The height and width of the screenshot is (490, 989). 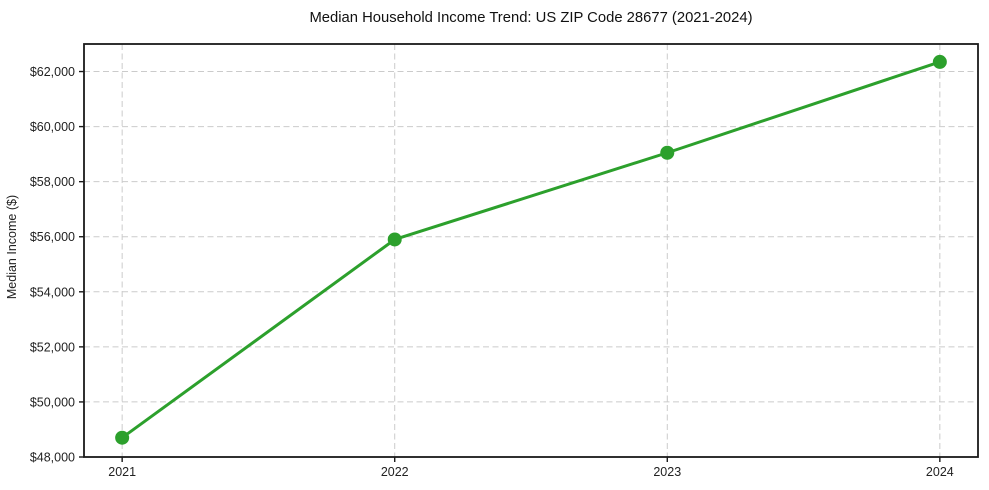 What do you see at coordinates (52, 72) in the screenshot?
I see `y-tick-label: $62,000` at bounding box center [52, 72].